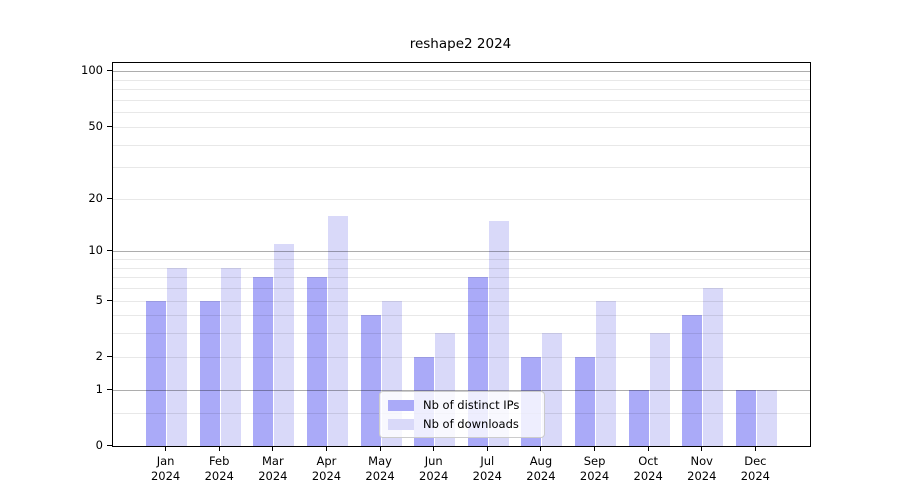 The width and height of the screenshot is (900, 500). I want to click on legend-item-distinct-ips: Nb of distinct IPs, so click(462, 405).